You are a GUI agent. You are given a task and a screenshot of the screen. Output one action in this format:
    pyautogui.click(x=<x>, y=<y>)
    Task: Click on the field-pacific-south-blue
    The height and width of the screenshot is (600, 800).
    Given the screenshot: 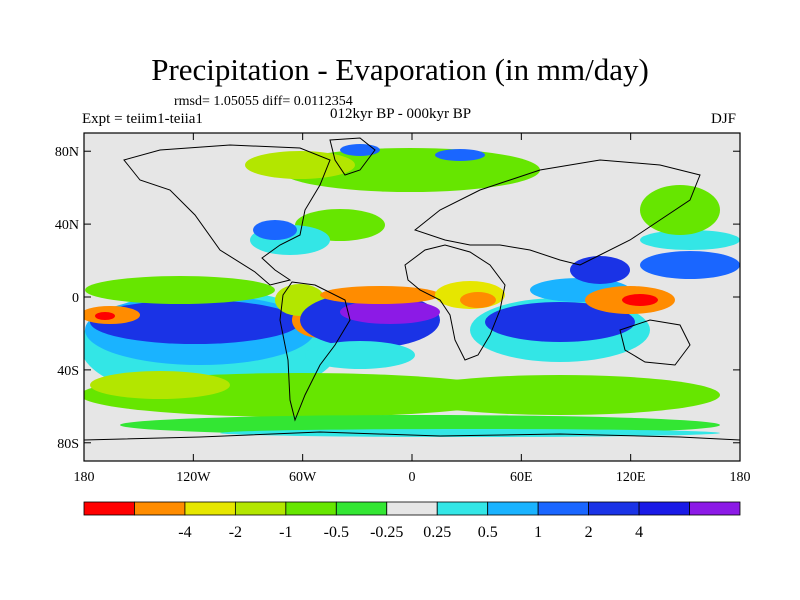 What is the action you would take?
    pyautogui.click(x=195, y=322)
    